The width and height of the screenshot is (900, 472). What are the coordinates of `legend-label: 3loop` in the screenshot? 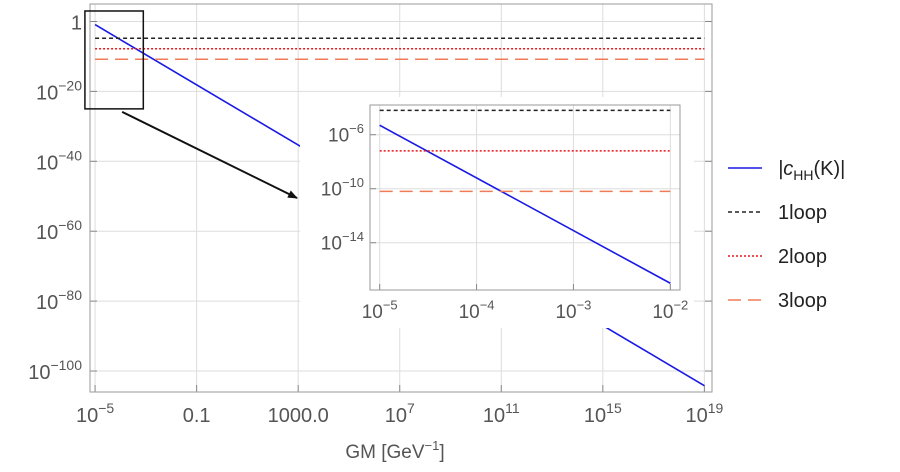 It's located at (802, 301).